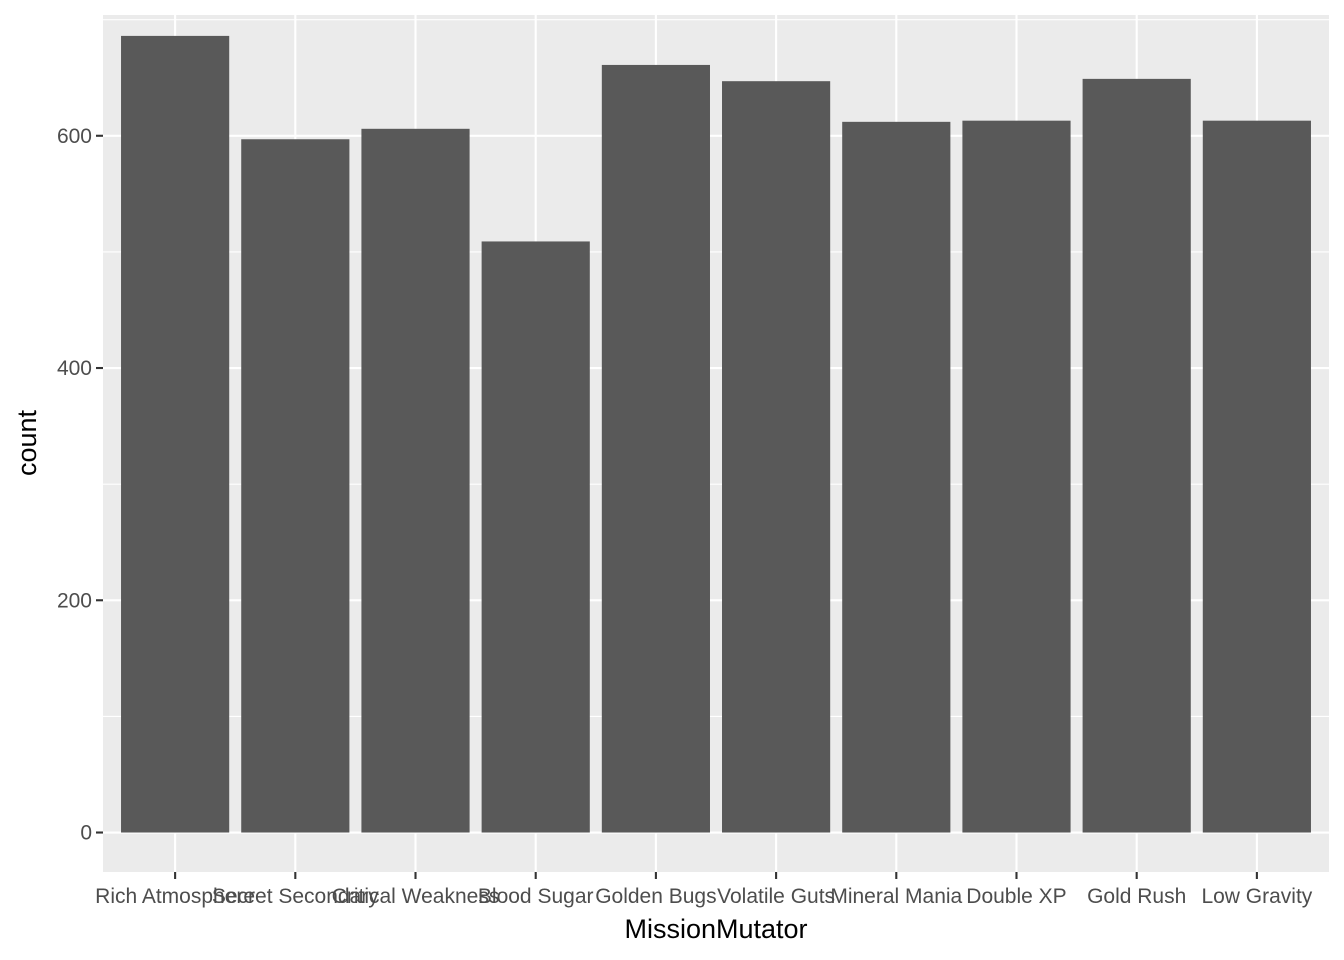 The image size is (1344, 960). Describe the element at coordinates (86, 833) in the screenshot. I see `y-tick-label: 0` at that location.